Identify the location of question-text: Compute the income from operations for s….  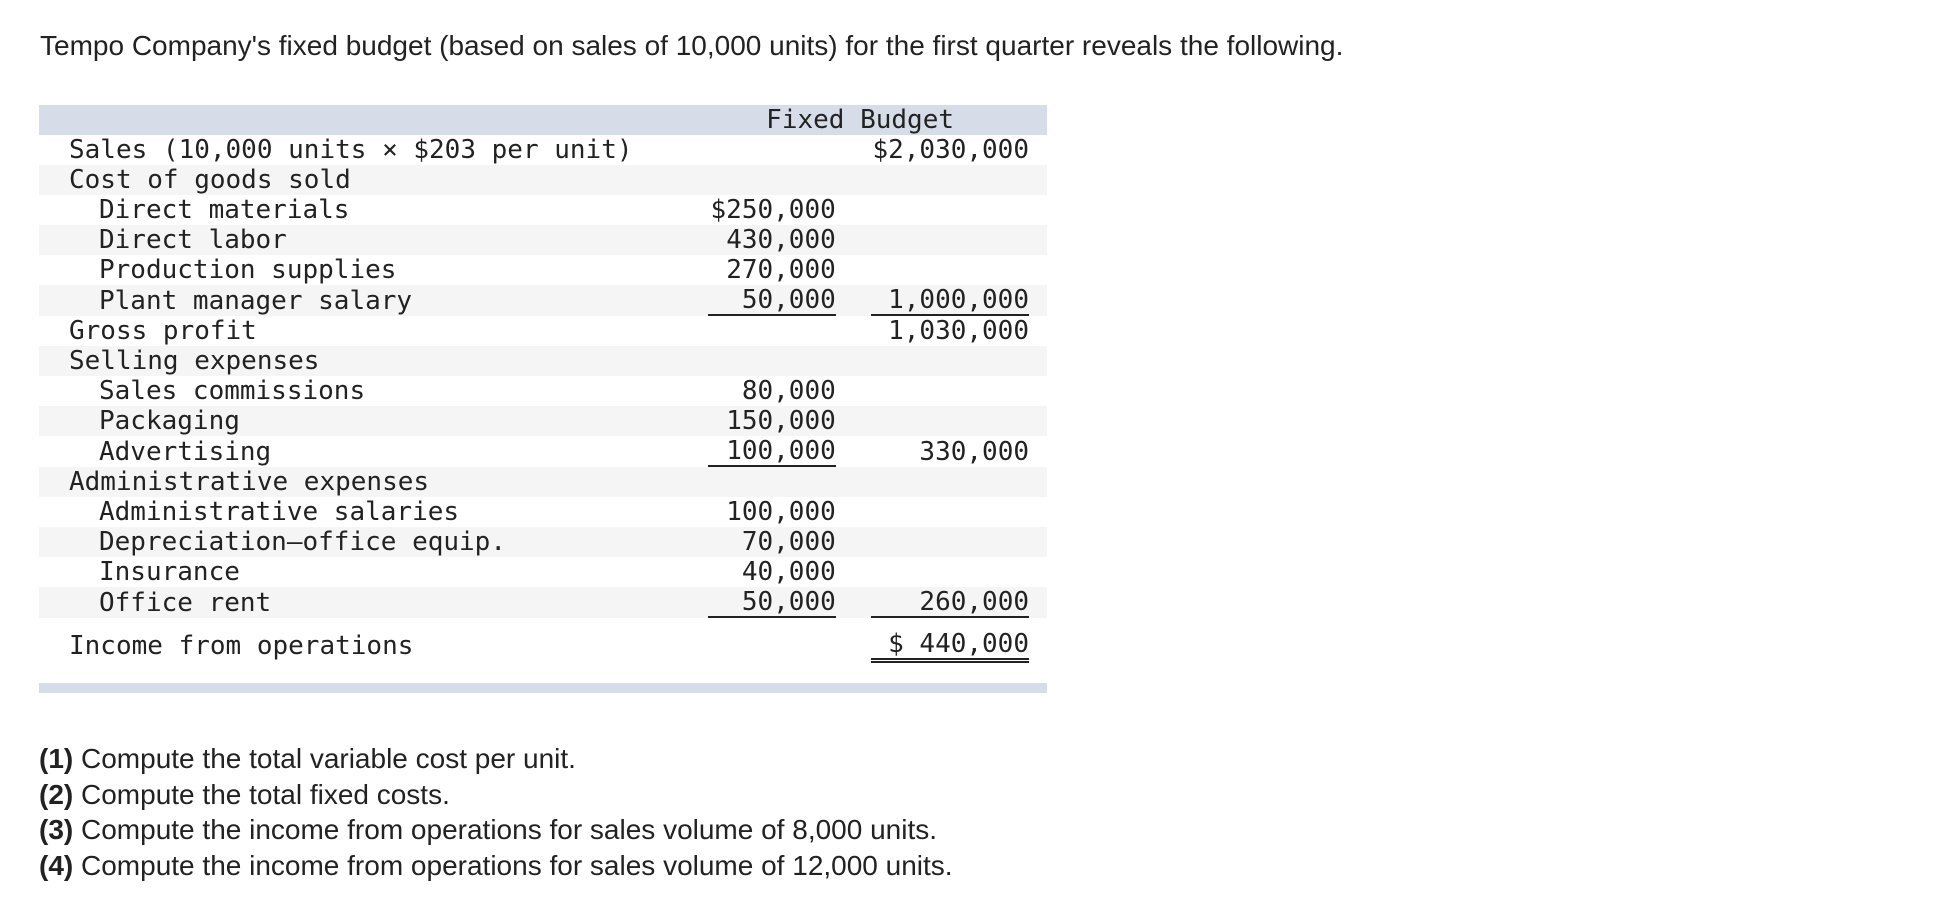
(517, 865).